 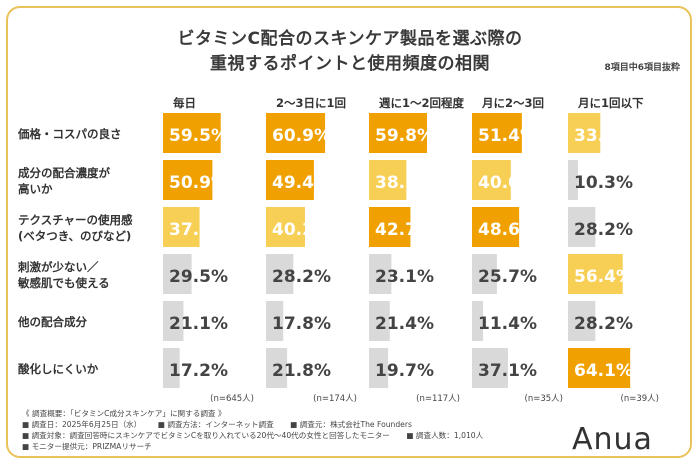 What do you see at coordinates (507, 371) in the screenshot?
I see `bar-value-label: 37.1%` at bounding box center [507, 371].